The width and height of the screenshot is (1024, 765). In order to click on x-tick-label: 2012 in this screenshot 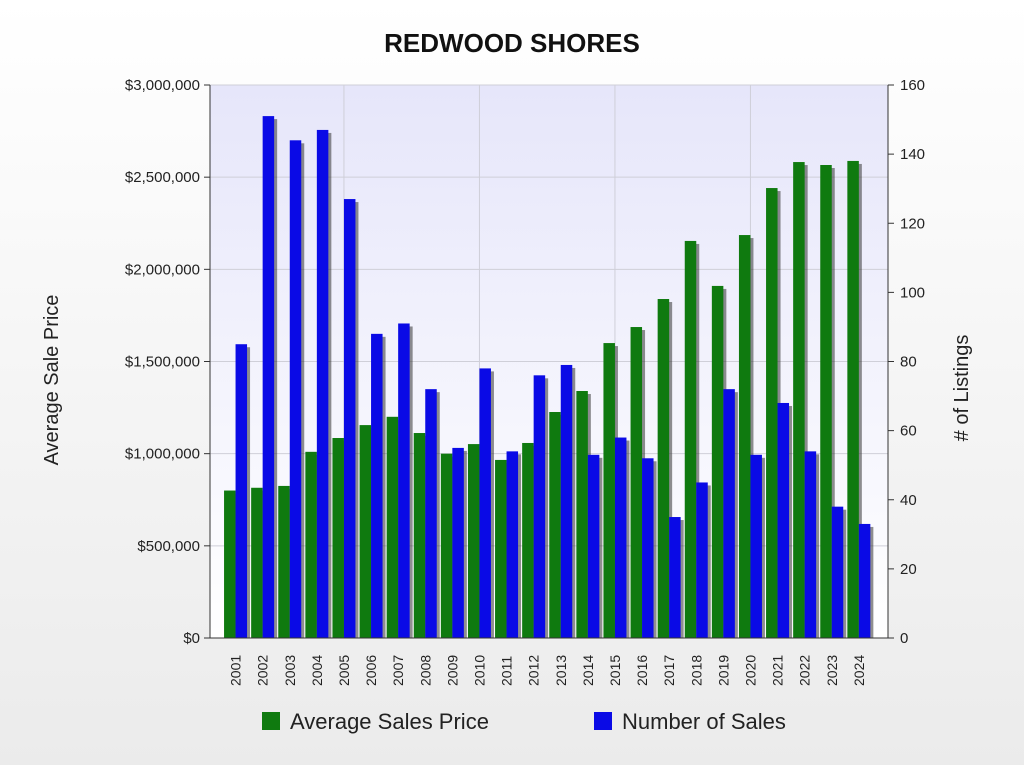, I will do `click(534, 670)`.